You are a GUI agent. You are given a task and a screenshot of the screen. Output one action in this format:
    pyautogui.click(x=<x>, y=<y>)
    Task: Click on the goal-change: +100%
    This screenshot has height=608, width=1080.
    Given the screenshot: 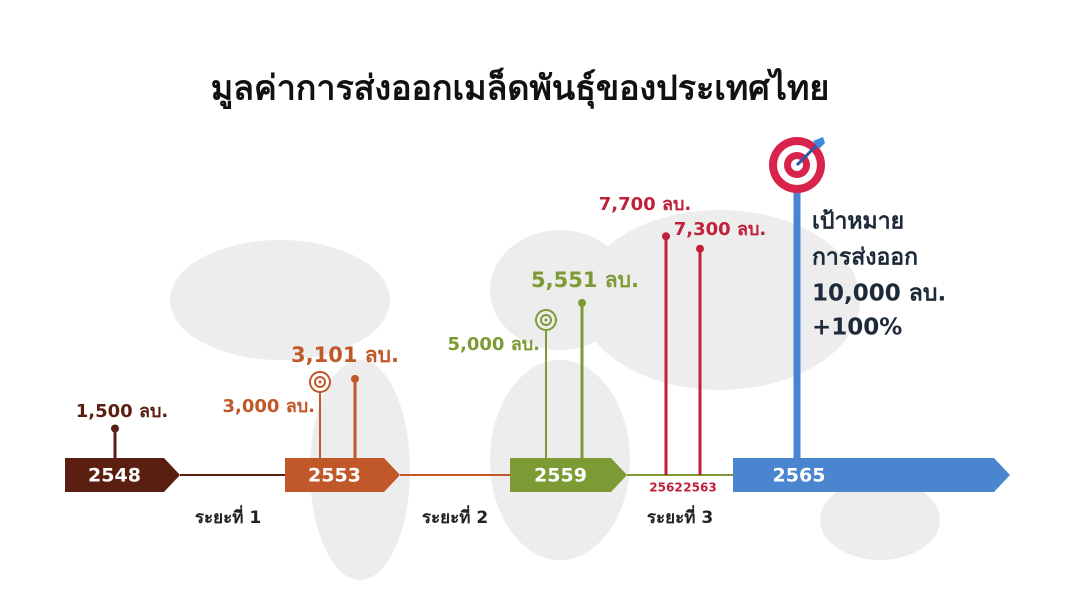 What is the action you would take?
    pyautogui.click(x=857, y=328)
    